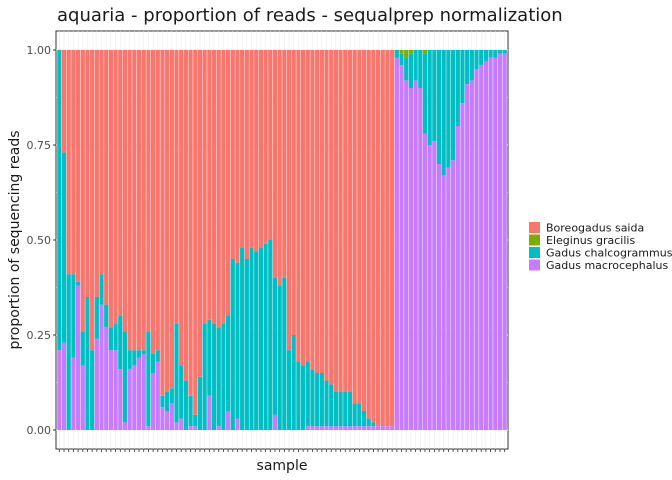  Describe the element at coordinates (282, 450) in the screenshot. I see `x-axis` at that location.